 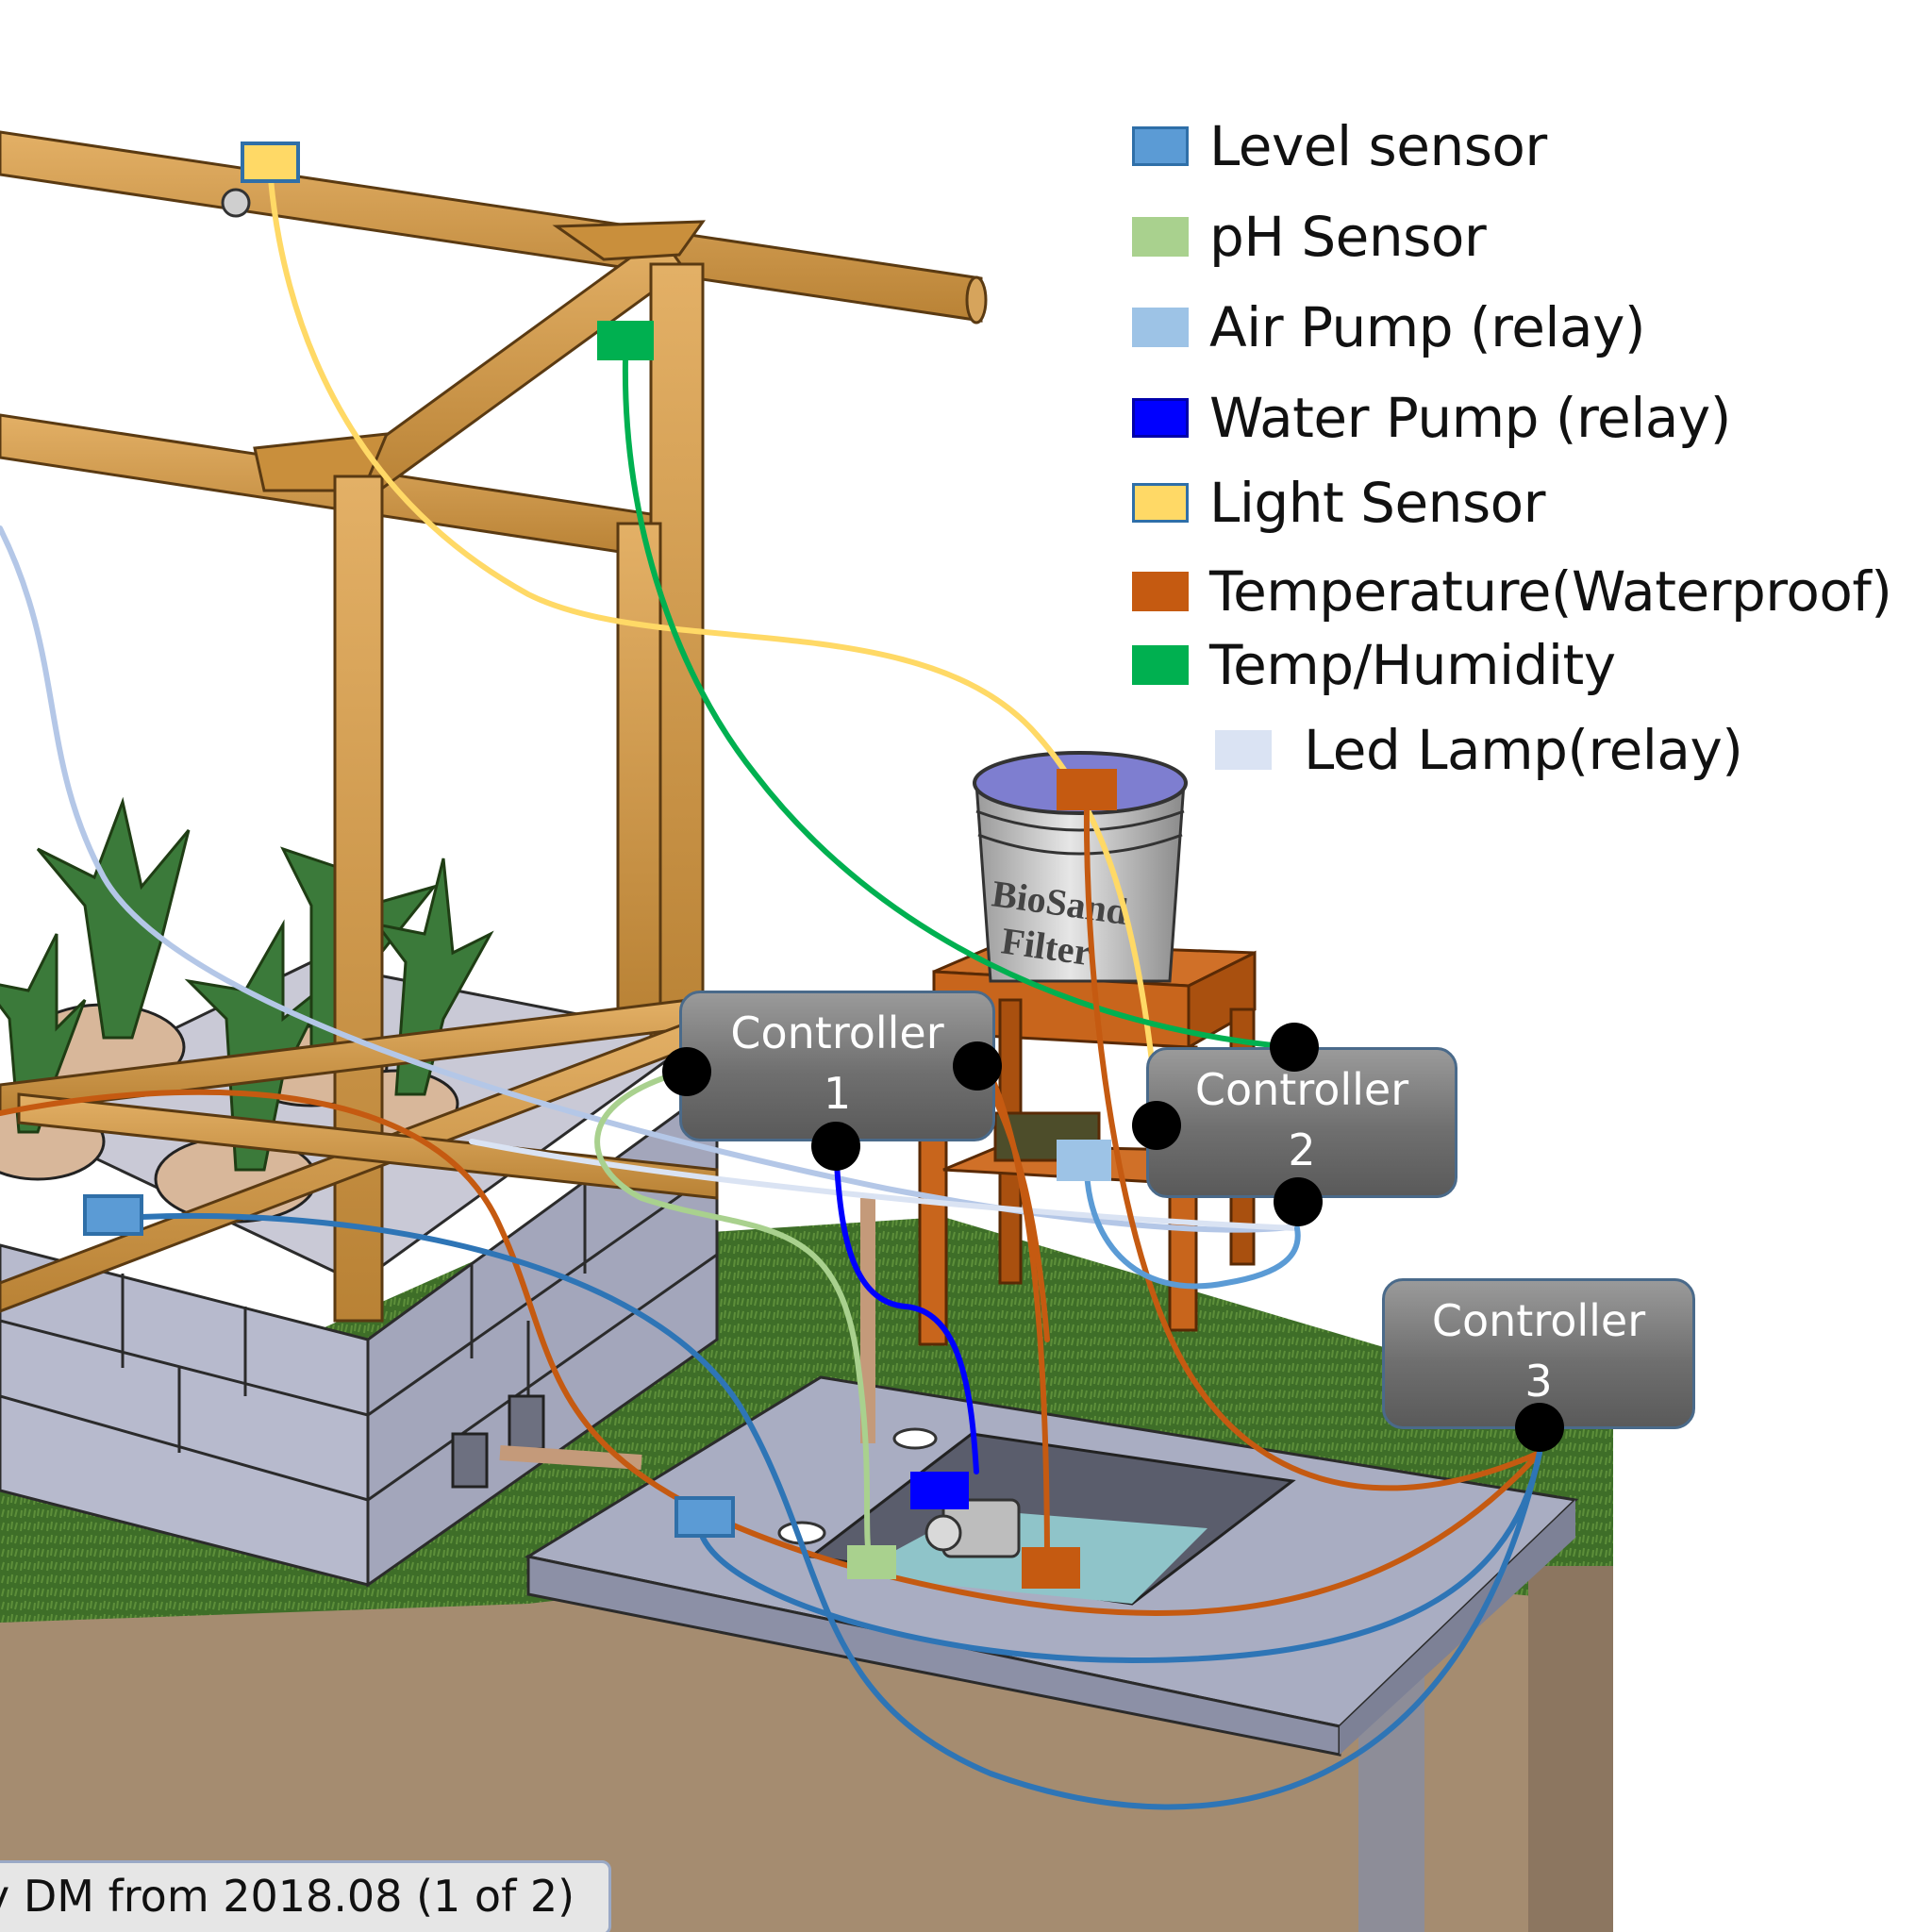 I want to click on legend-item-level-sensor: Level sensor, so click(x=1339, y=146).